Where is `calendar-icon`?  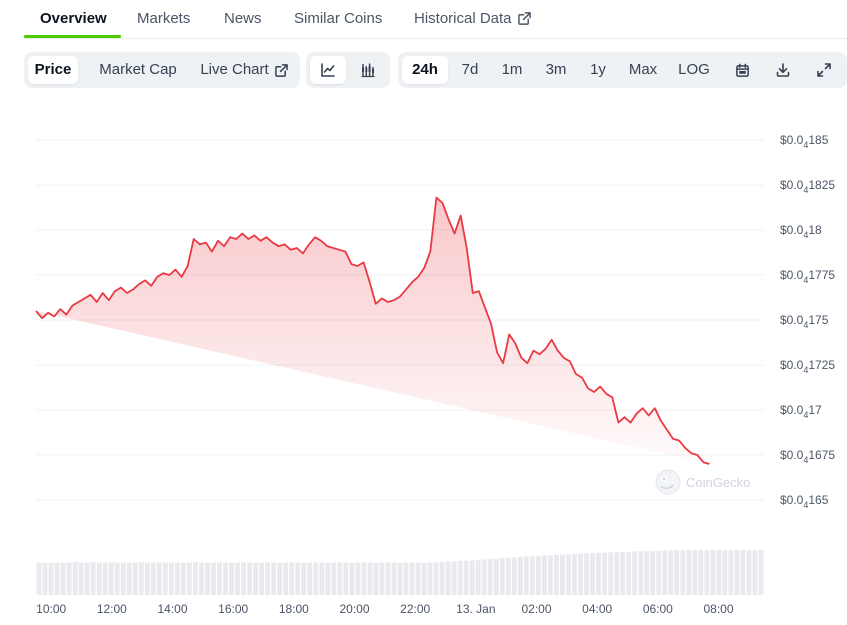 calendar-icon is located at coordinates (742, 70).